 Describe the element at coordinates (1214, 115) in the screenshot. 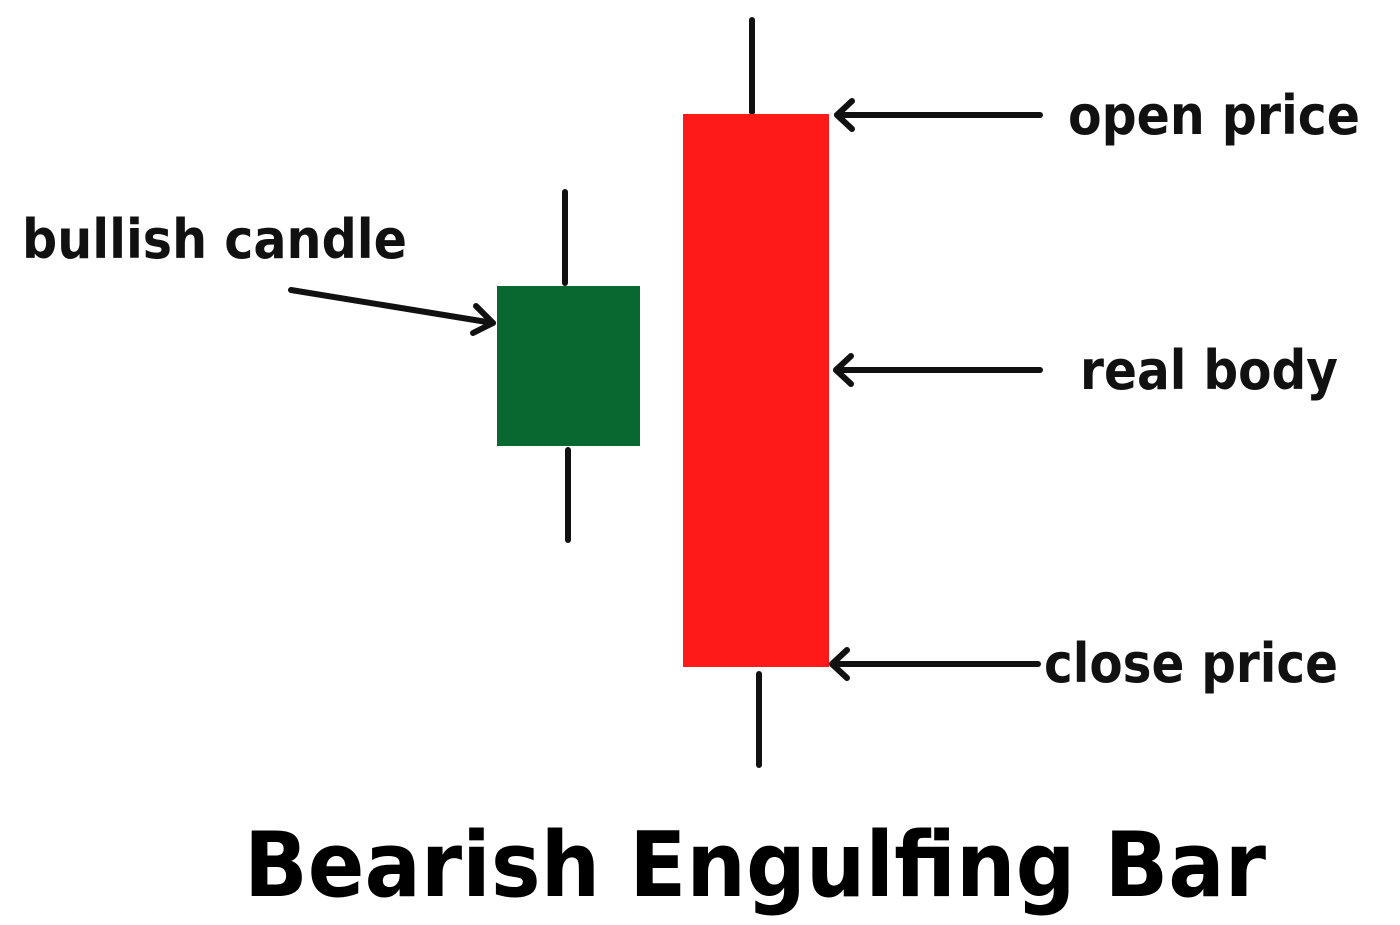

I see `open-price-label: open price` at that location.